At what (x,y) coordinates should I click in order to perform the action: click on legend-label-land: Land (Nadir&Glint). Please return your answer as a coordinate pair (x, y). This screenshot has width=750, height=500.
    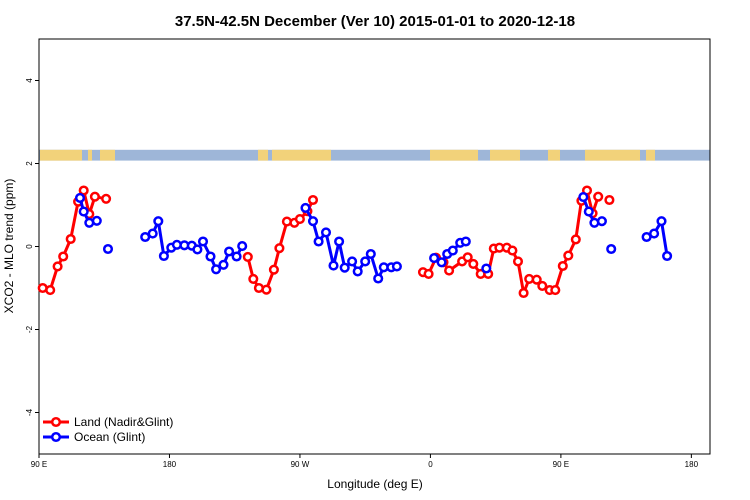
    Looking at the image, I should click on (123, 422).